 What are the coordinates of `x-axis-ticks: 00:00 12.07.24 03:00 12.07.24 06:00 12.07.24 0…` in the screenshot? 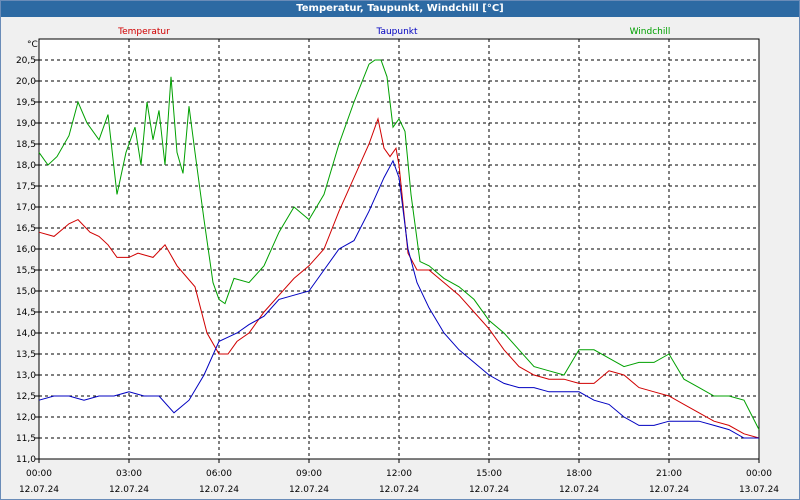 It's located at (399, 477).